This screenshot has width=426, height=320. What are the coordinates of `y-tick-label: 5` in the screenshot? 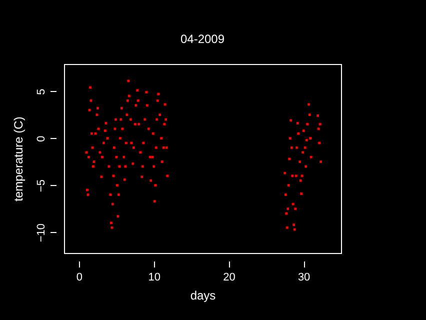 It's located at (42, 91).